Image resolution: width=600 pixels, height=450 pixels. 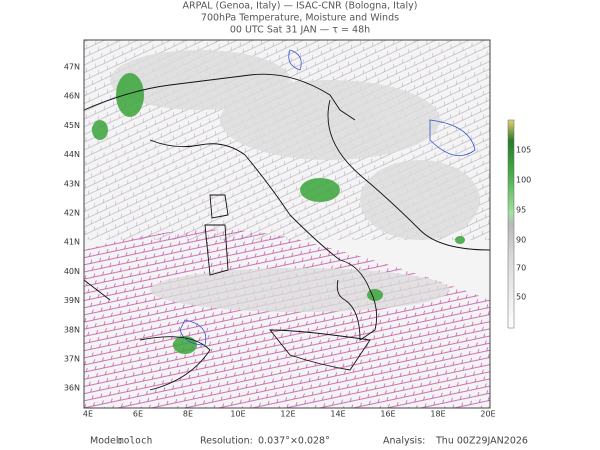 I want to click on colorbar-label: 70, so click(x=521, y=268).